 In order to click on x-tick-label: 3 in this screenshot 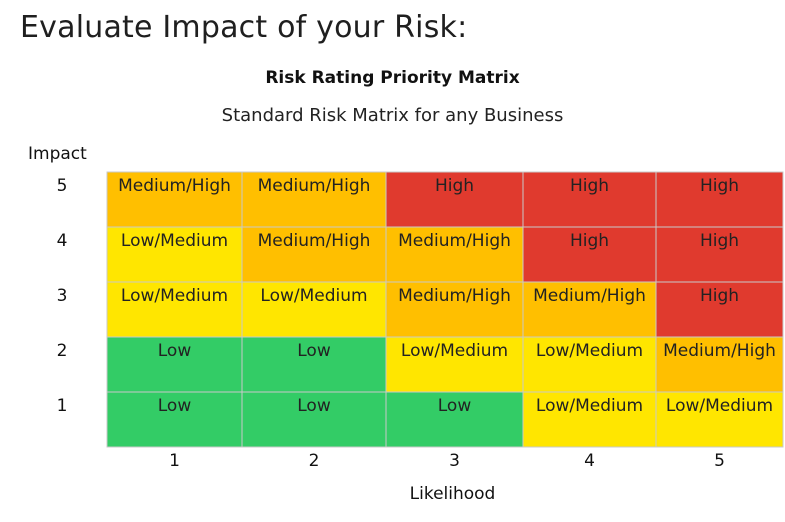, I will do `click(454, 461)`.